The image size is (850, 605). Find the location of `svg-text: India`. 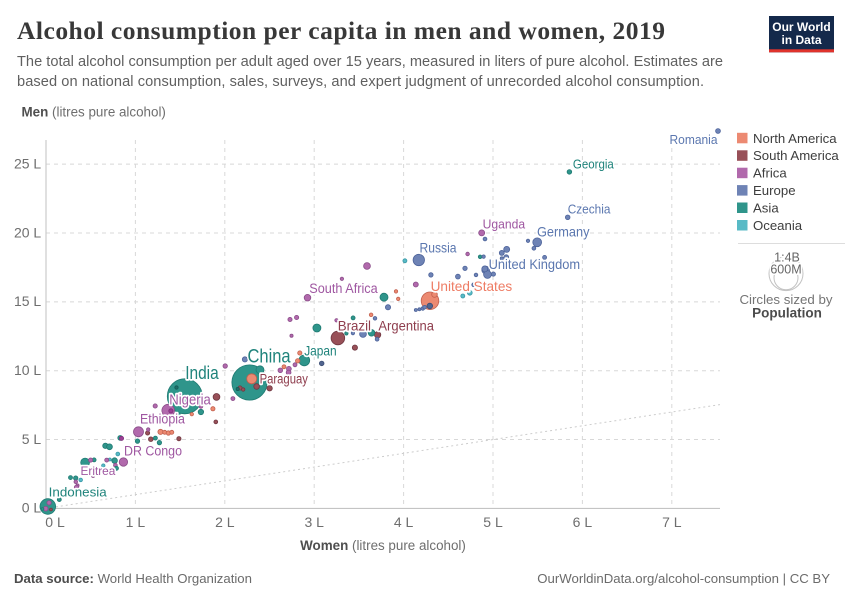

svg-text: India is located at coordinates (202, 372).